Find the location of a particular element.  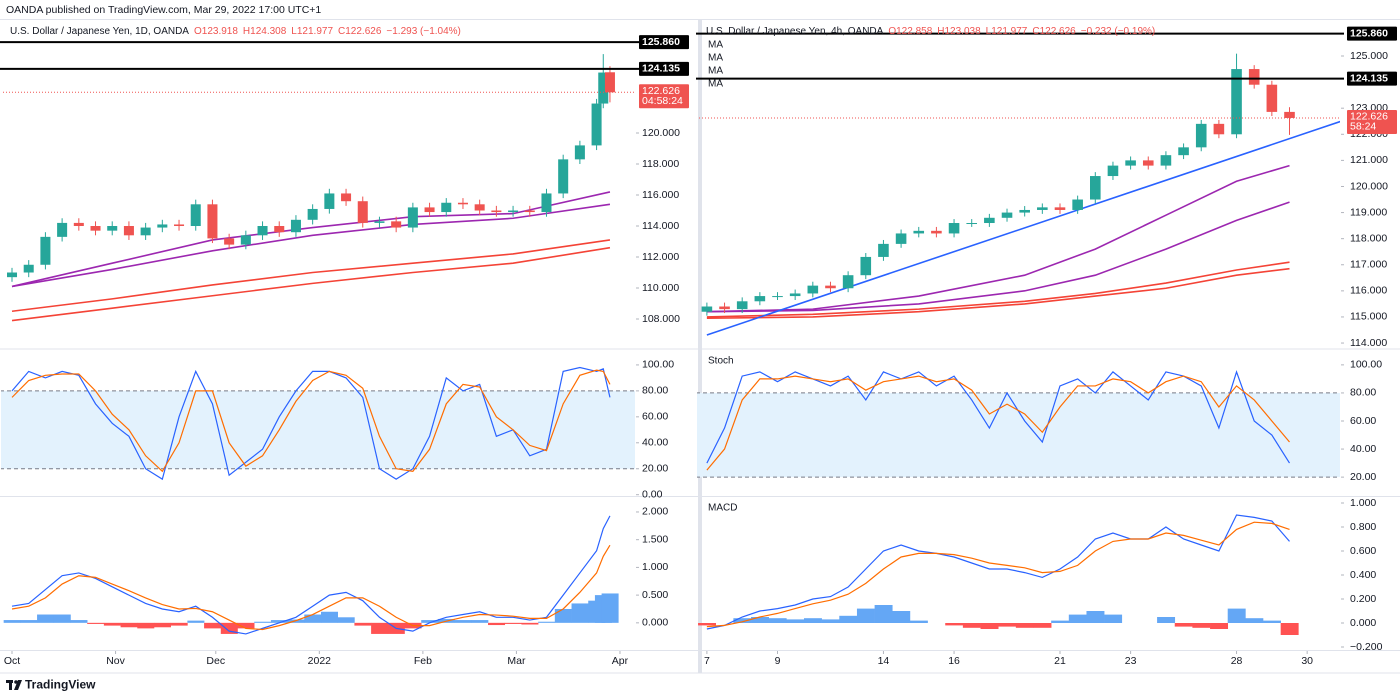

legend-value: −0.232 (−0.19%) is located at coordinates (1118, 31).